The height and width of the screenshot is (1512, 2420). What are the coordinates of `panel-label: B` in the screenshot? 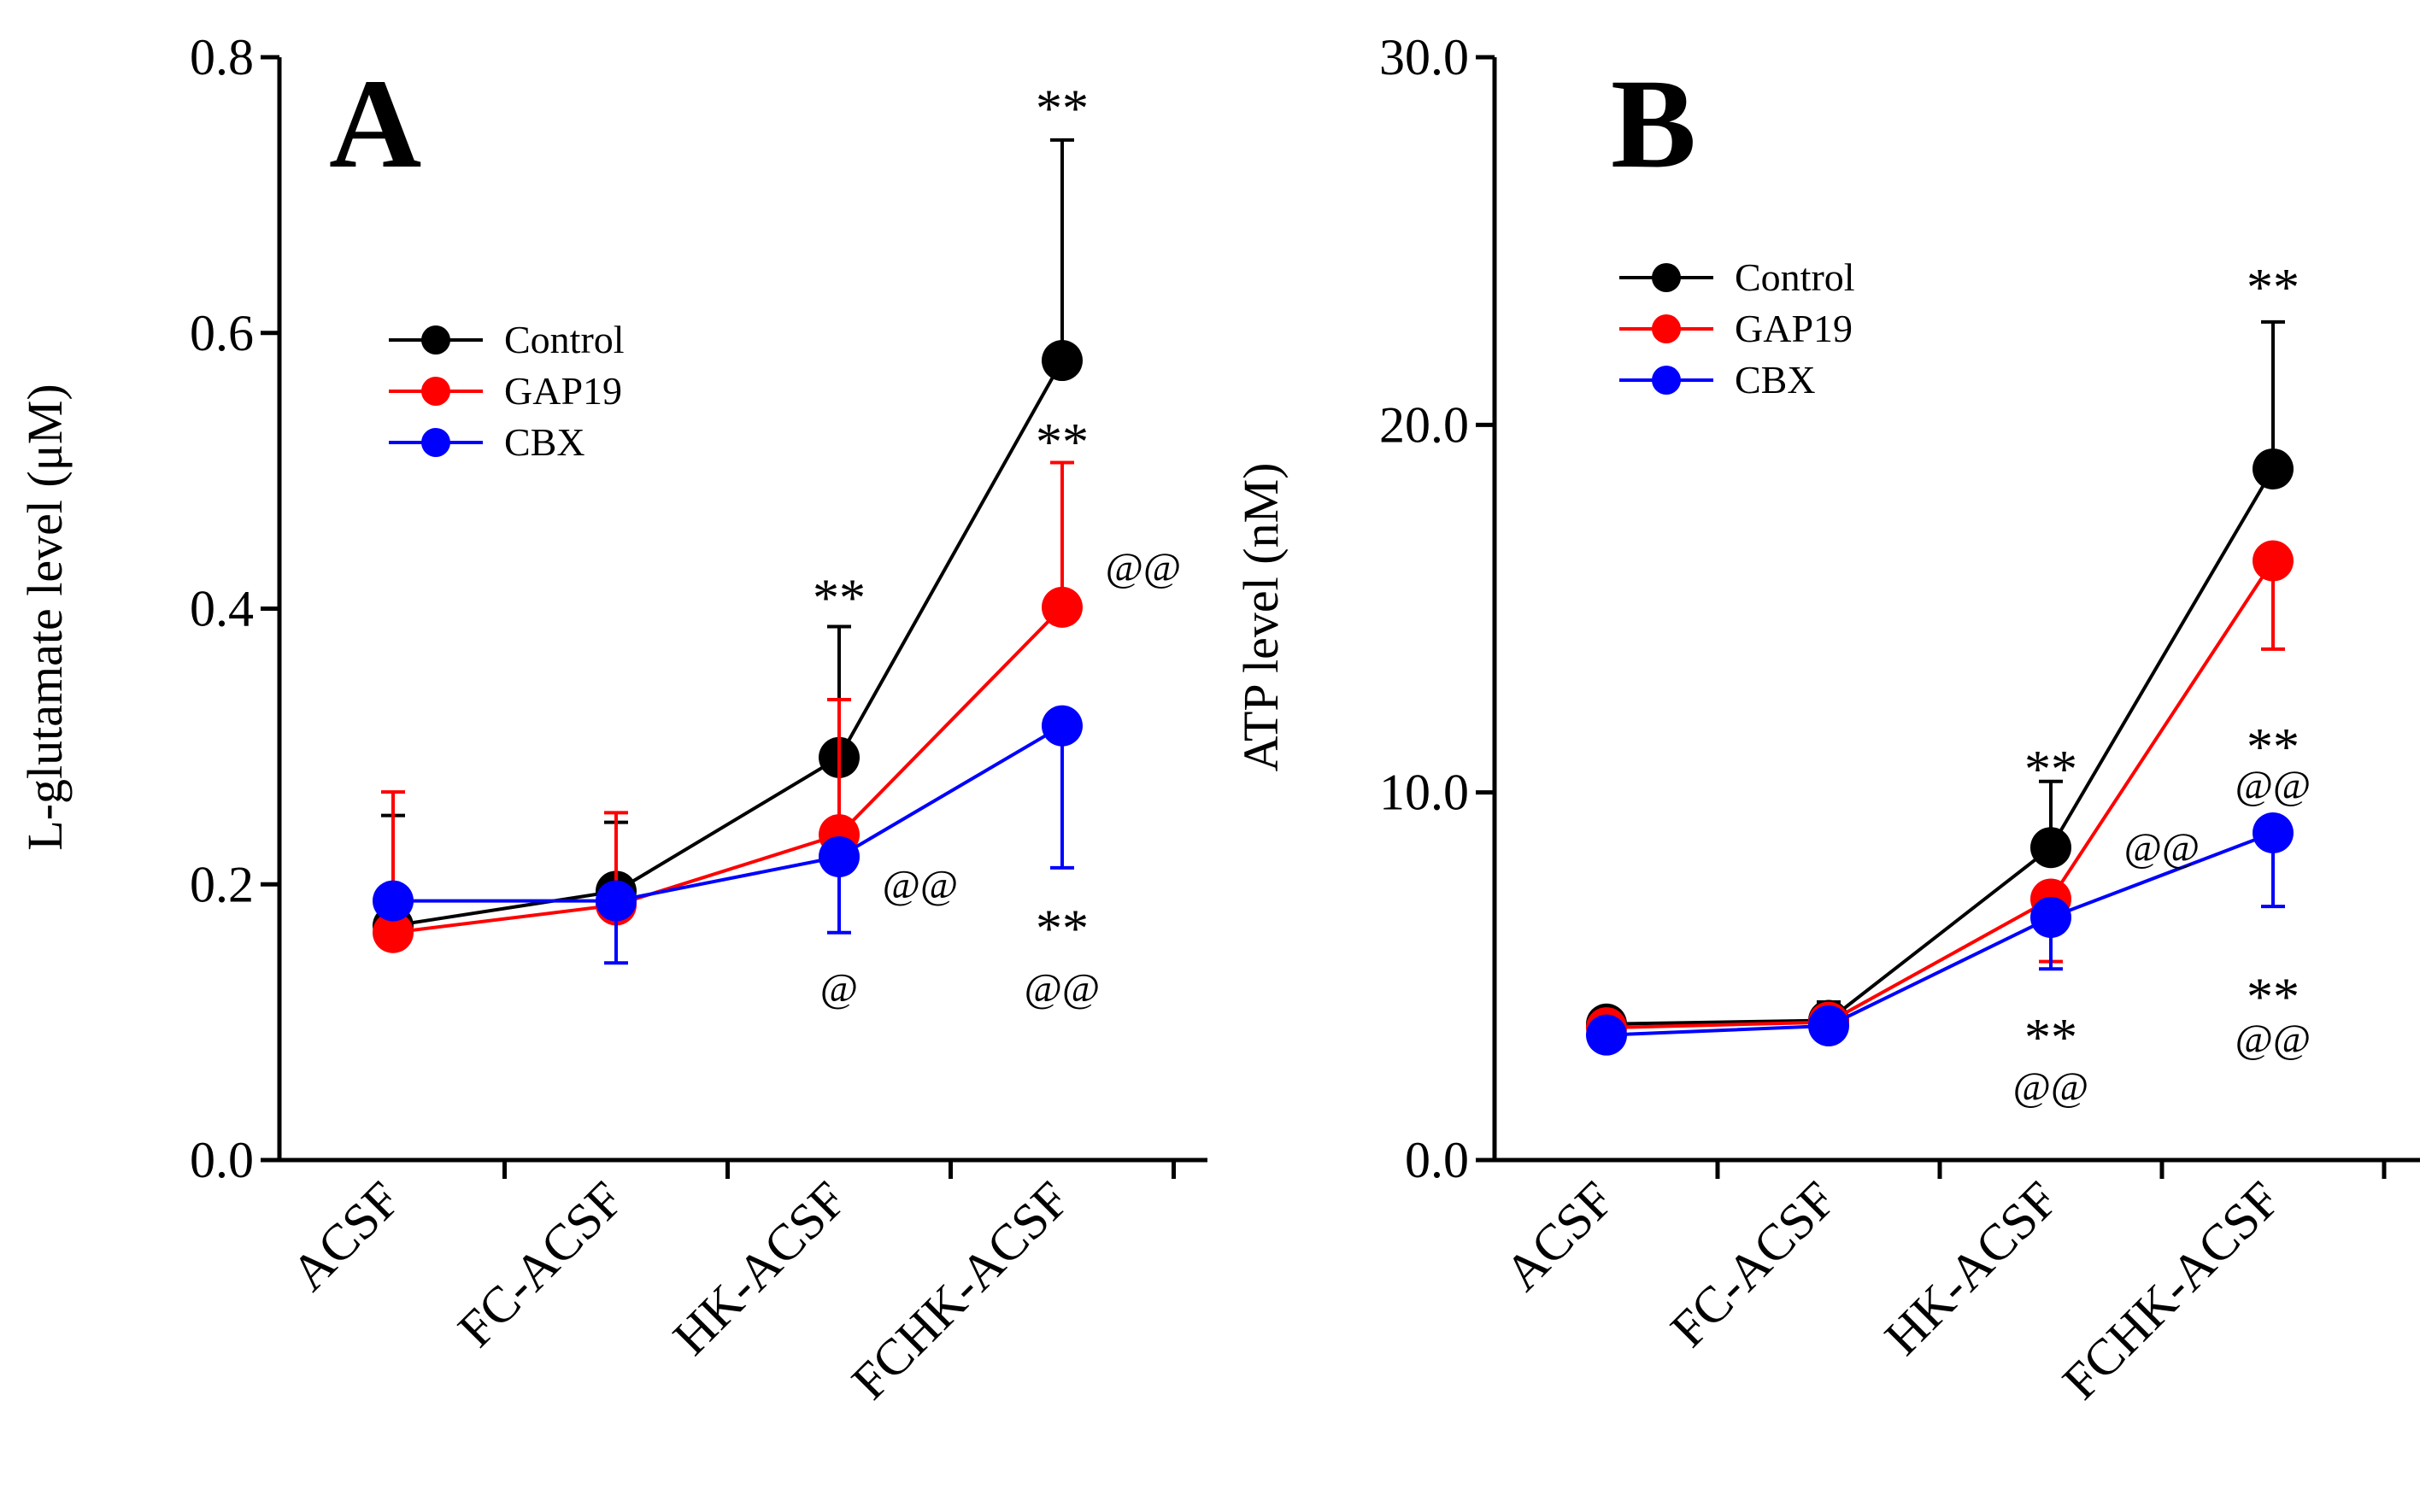 It's located at (1653, 124).